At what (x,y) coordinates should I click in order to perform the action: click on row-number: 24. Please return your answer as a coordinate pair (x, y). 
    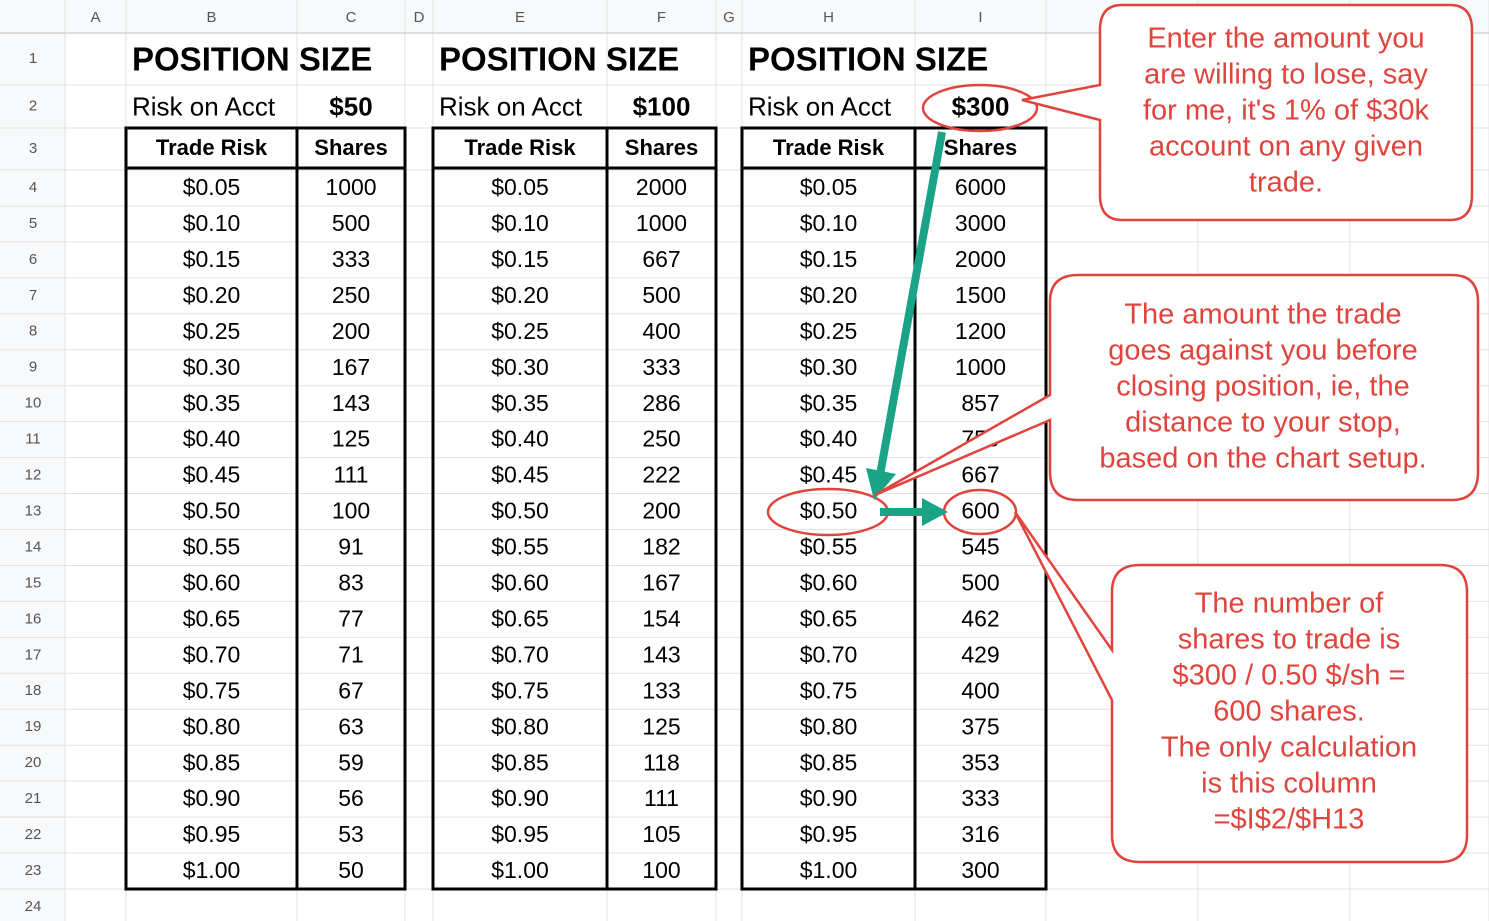
    Looking at the image, I should click on (33, 906).